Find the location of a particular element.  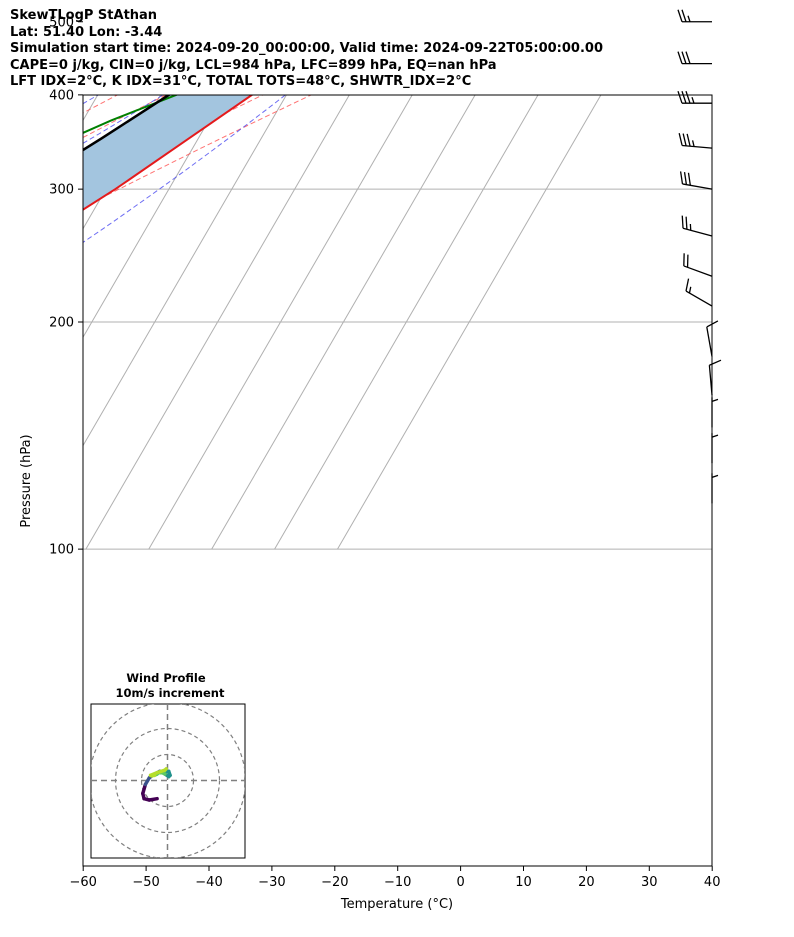

x-tick-label: −10 is located at coordinates (397, 882).